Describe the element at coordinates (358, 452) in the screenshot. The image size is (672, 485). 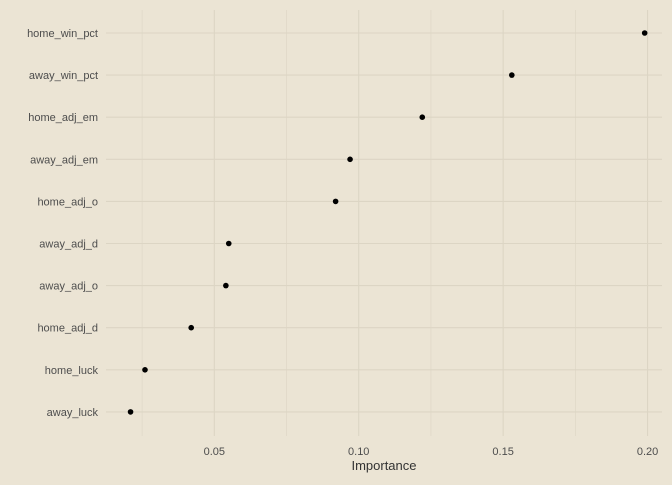
I see `x-tick-label: 0.10` at that location.